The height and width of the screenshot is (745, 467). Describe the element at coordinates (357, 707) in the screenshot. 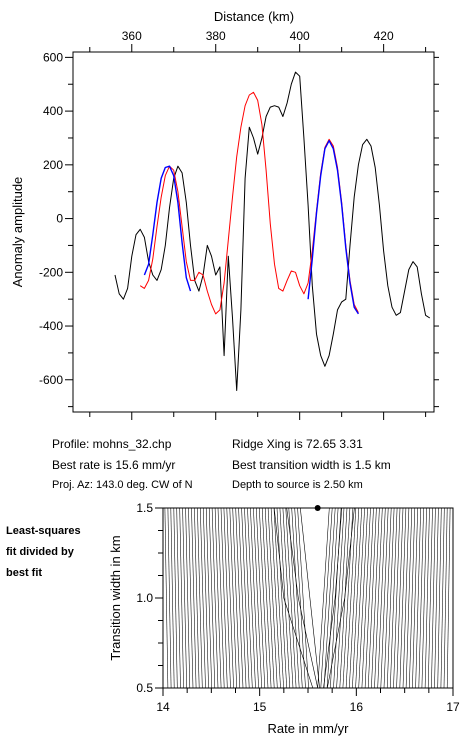

I see `contour-x-tick-label: 16` at that location.